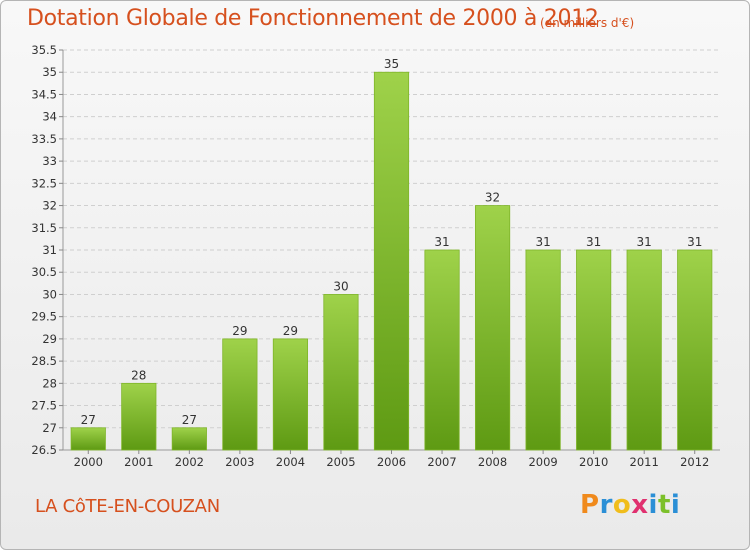 Image resolution: width=750 pixels, height=550 pixels. I want to click on y-tick-label: 35, so click(49, 72).